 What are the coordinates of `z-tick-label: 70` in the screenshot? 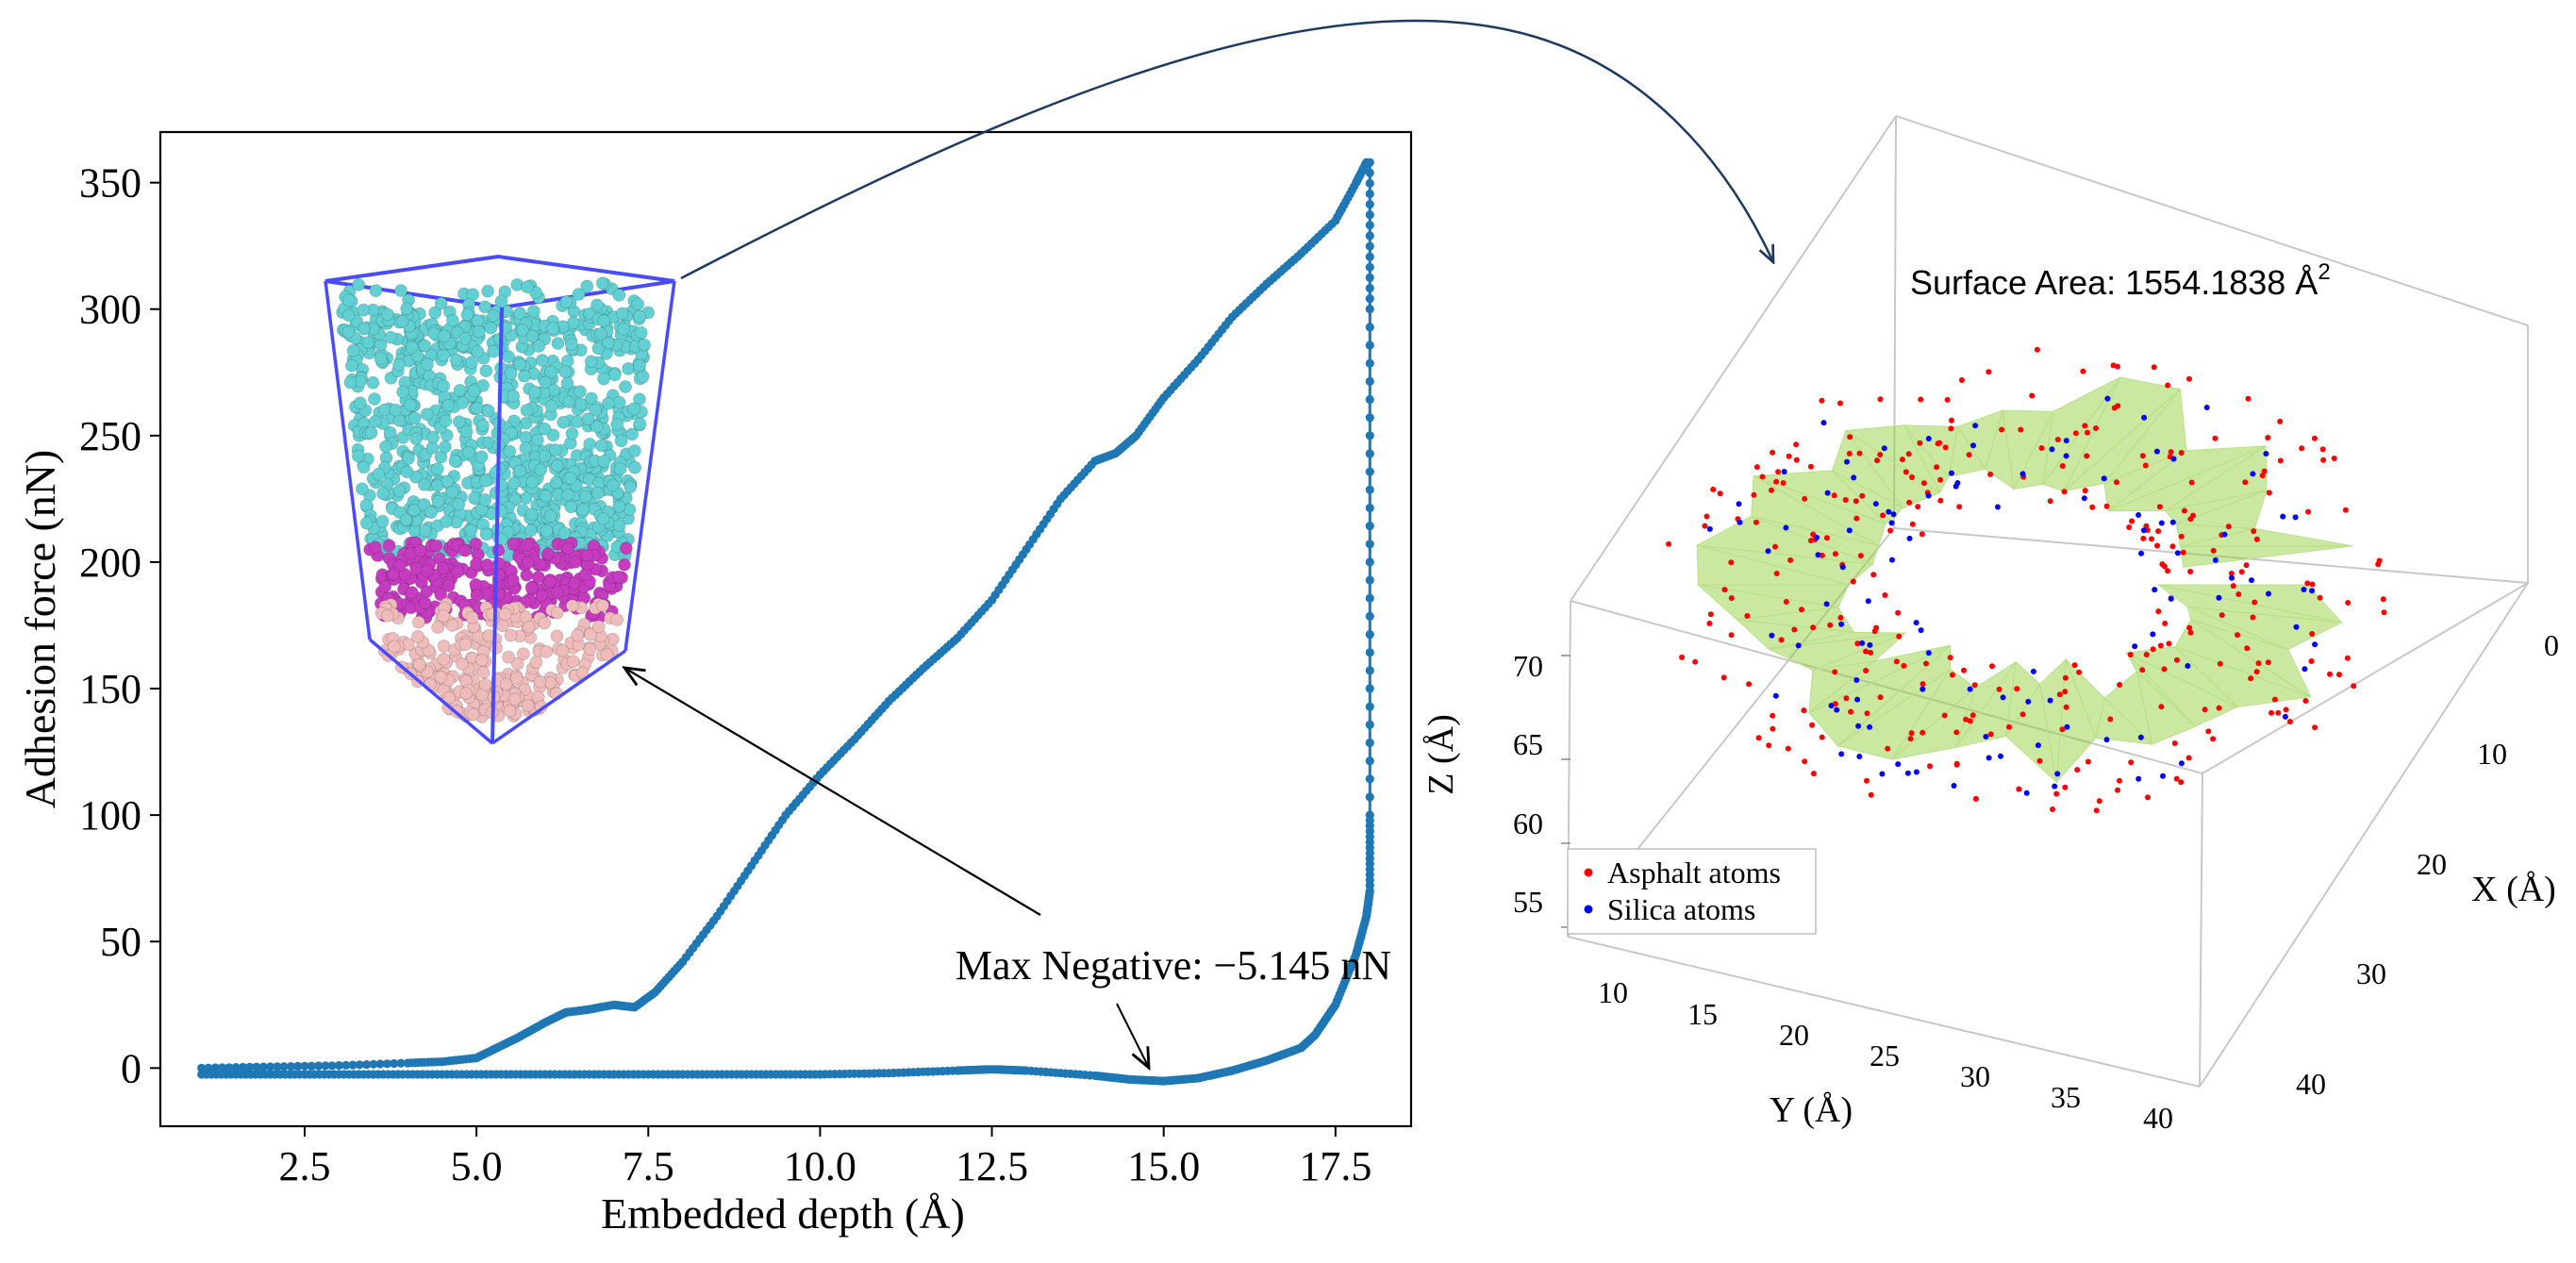 It's located at (1528, 666).